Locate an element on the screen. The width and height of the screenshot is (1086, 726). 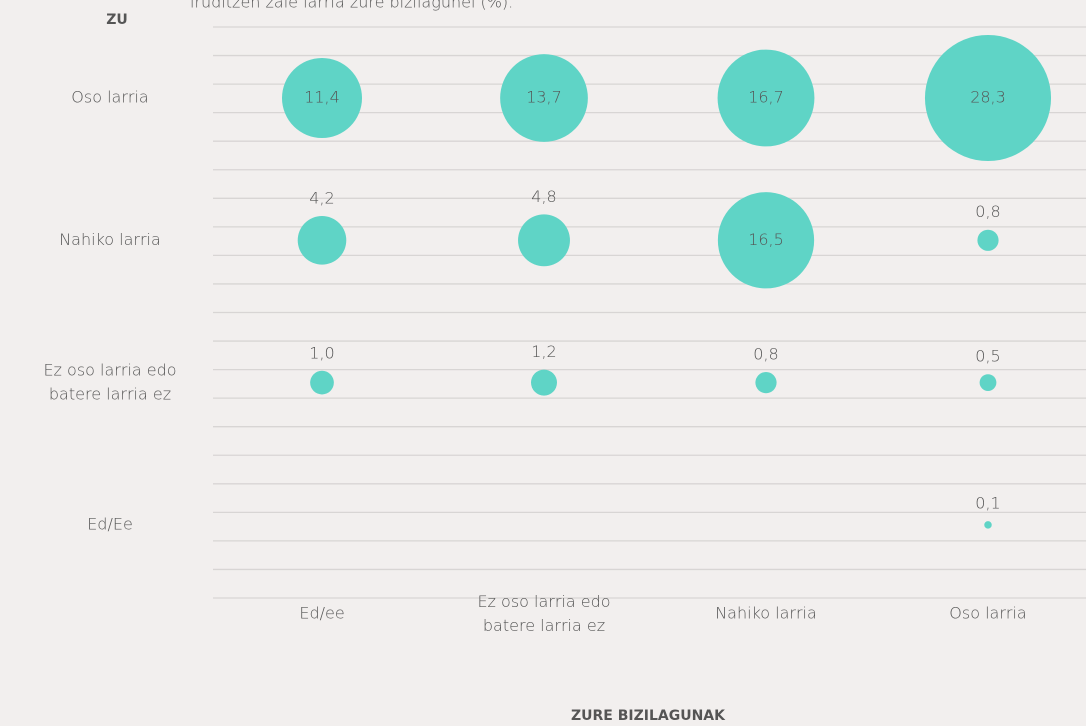
data-label: 28,3 is located at coordinates (988, 97).